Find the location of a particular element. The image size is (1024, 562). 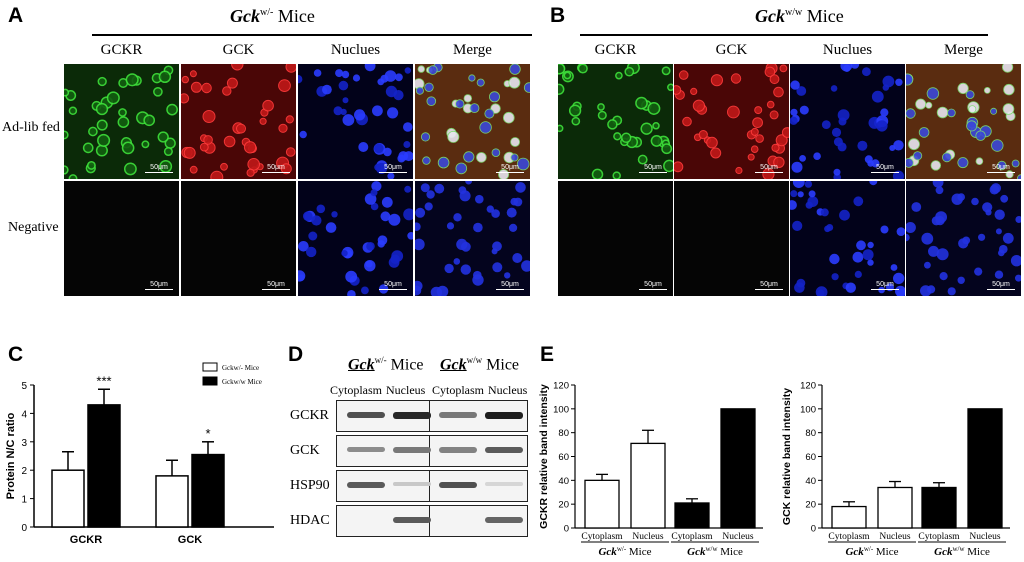

panel-d-fraction-2: Nucleus is located at coordinates (406, 390).